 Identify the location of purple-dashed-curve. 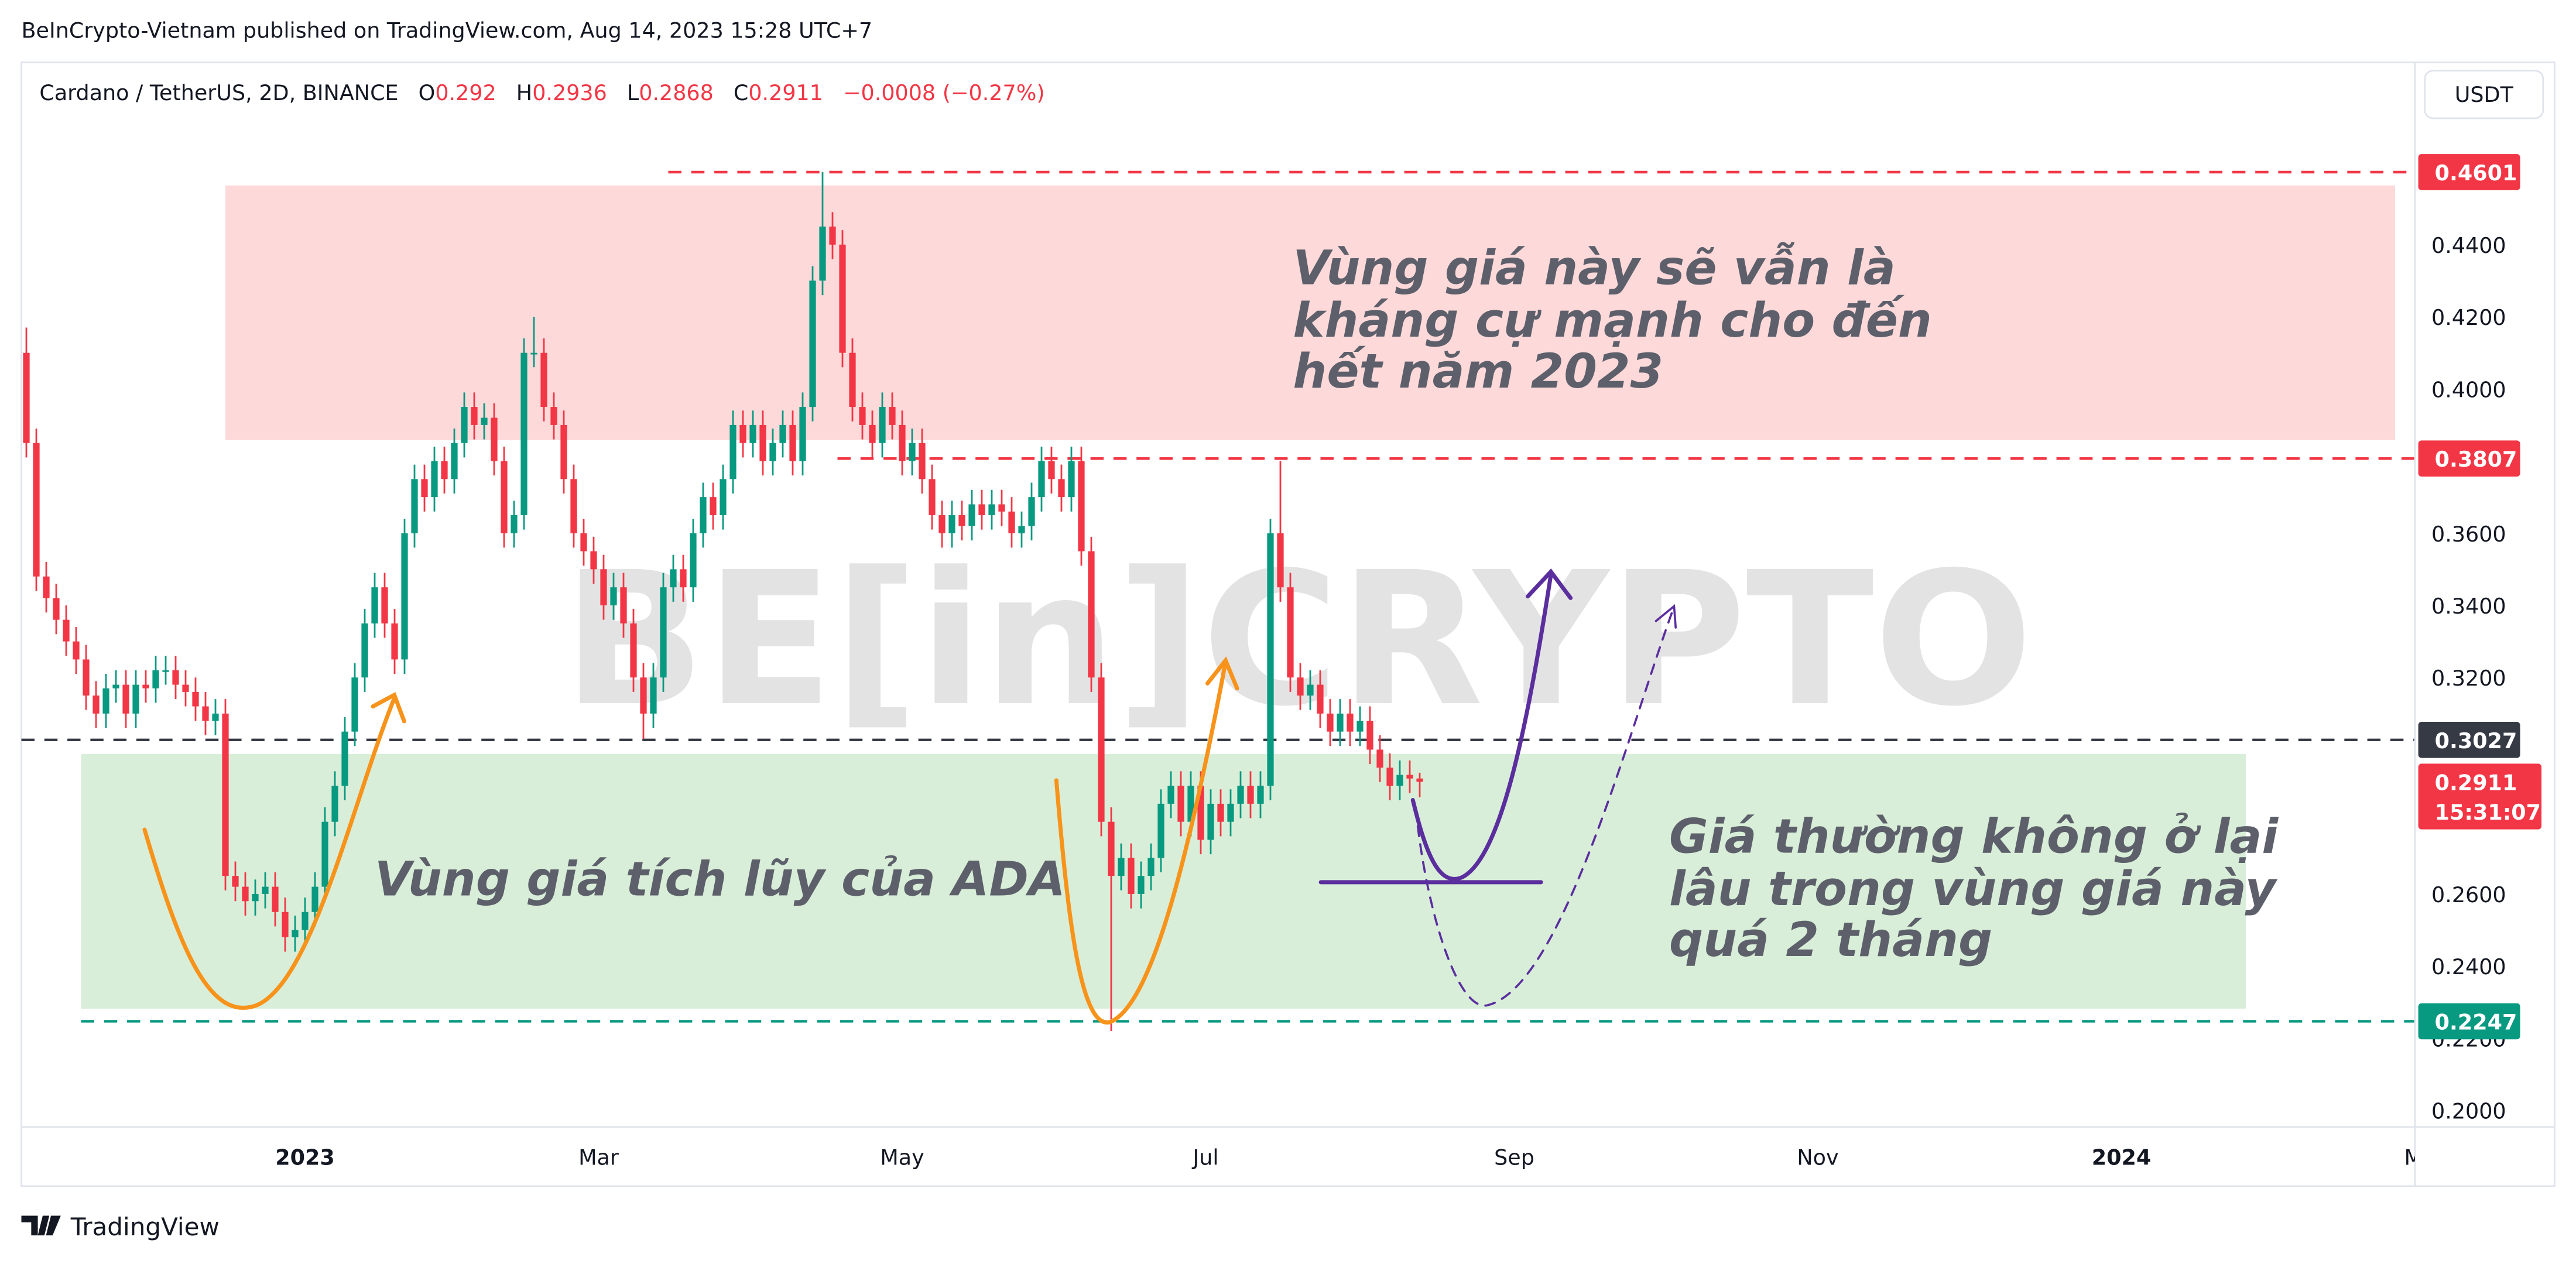
(1545, 808).